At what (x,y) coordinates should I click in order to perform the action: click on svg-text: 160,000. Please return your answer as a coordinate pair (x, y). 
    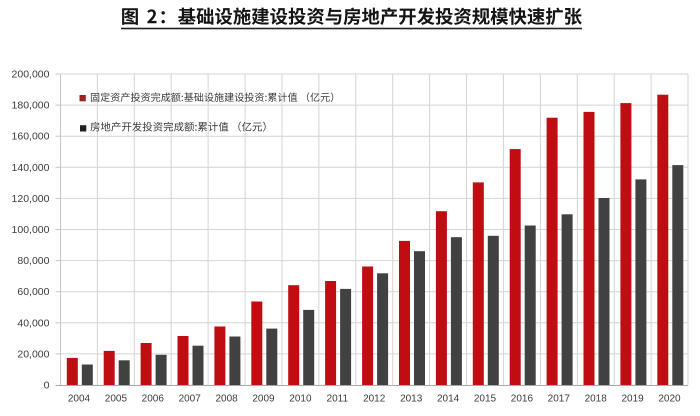
    Looking at the image, I should click on (31, 137).